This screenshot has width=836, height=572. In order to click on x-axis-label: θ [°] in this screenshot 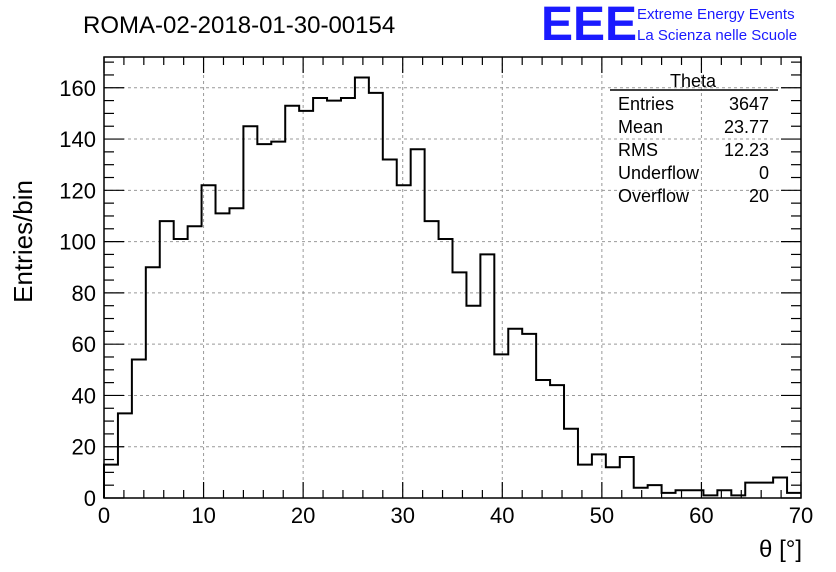, I will do `click(780, 549)`.